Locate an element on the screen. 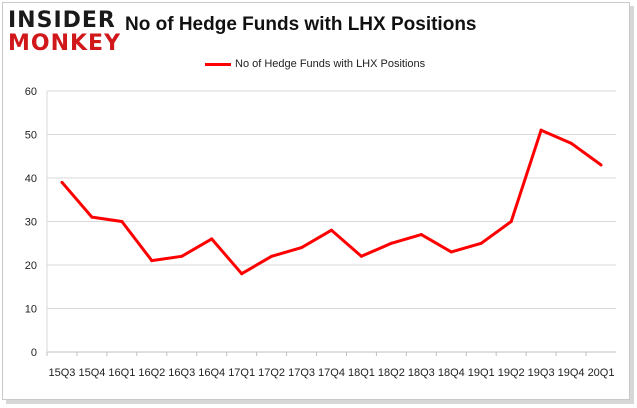 Image resolution: width=637 pixels, height=408 pixels. x-tick-label: 15Q4 is located at coordinates (91, 373).